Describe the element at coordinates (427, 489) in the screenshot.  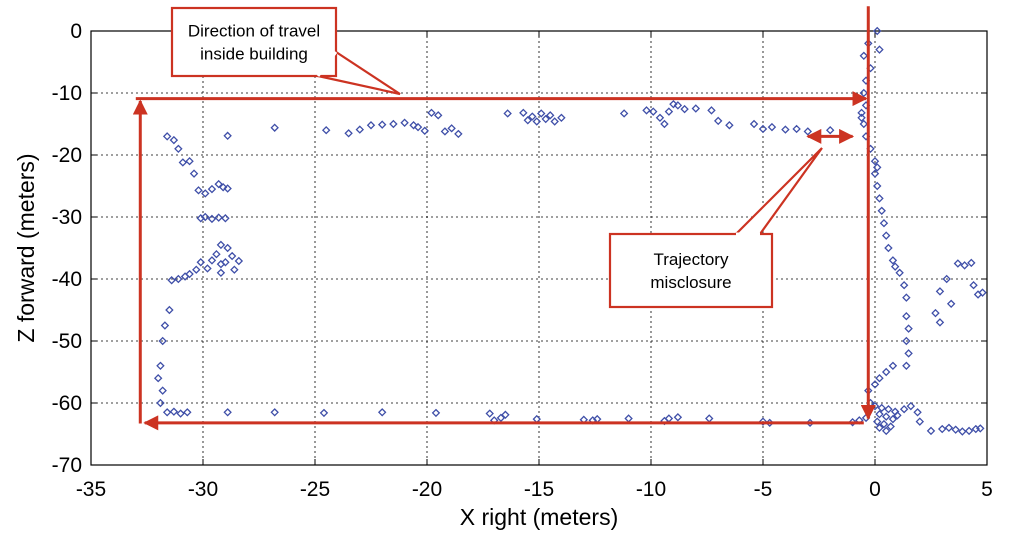
I see `x-tick-label: -20` at that location.